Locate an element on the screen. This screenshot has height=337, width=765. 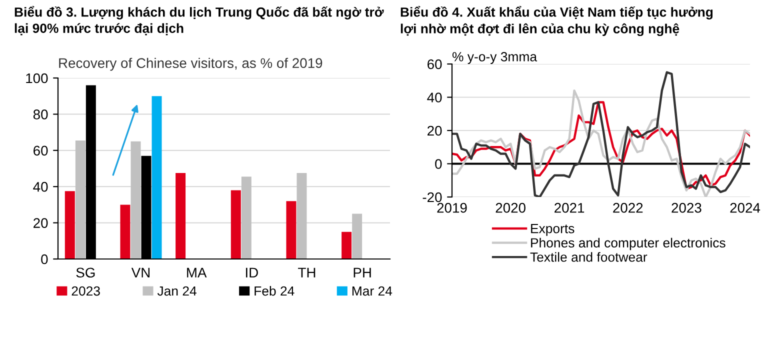
legend-label: Textile and footwear is located at coordinates (589, 257).